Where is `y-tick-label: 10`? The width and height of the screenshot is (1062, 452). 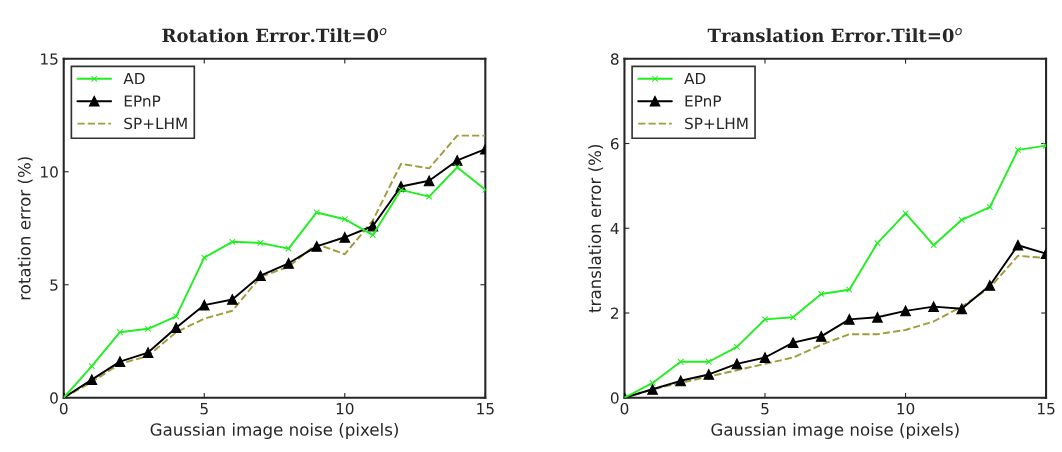 y-tick-label: 10 is located at coordinates (49, 172).